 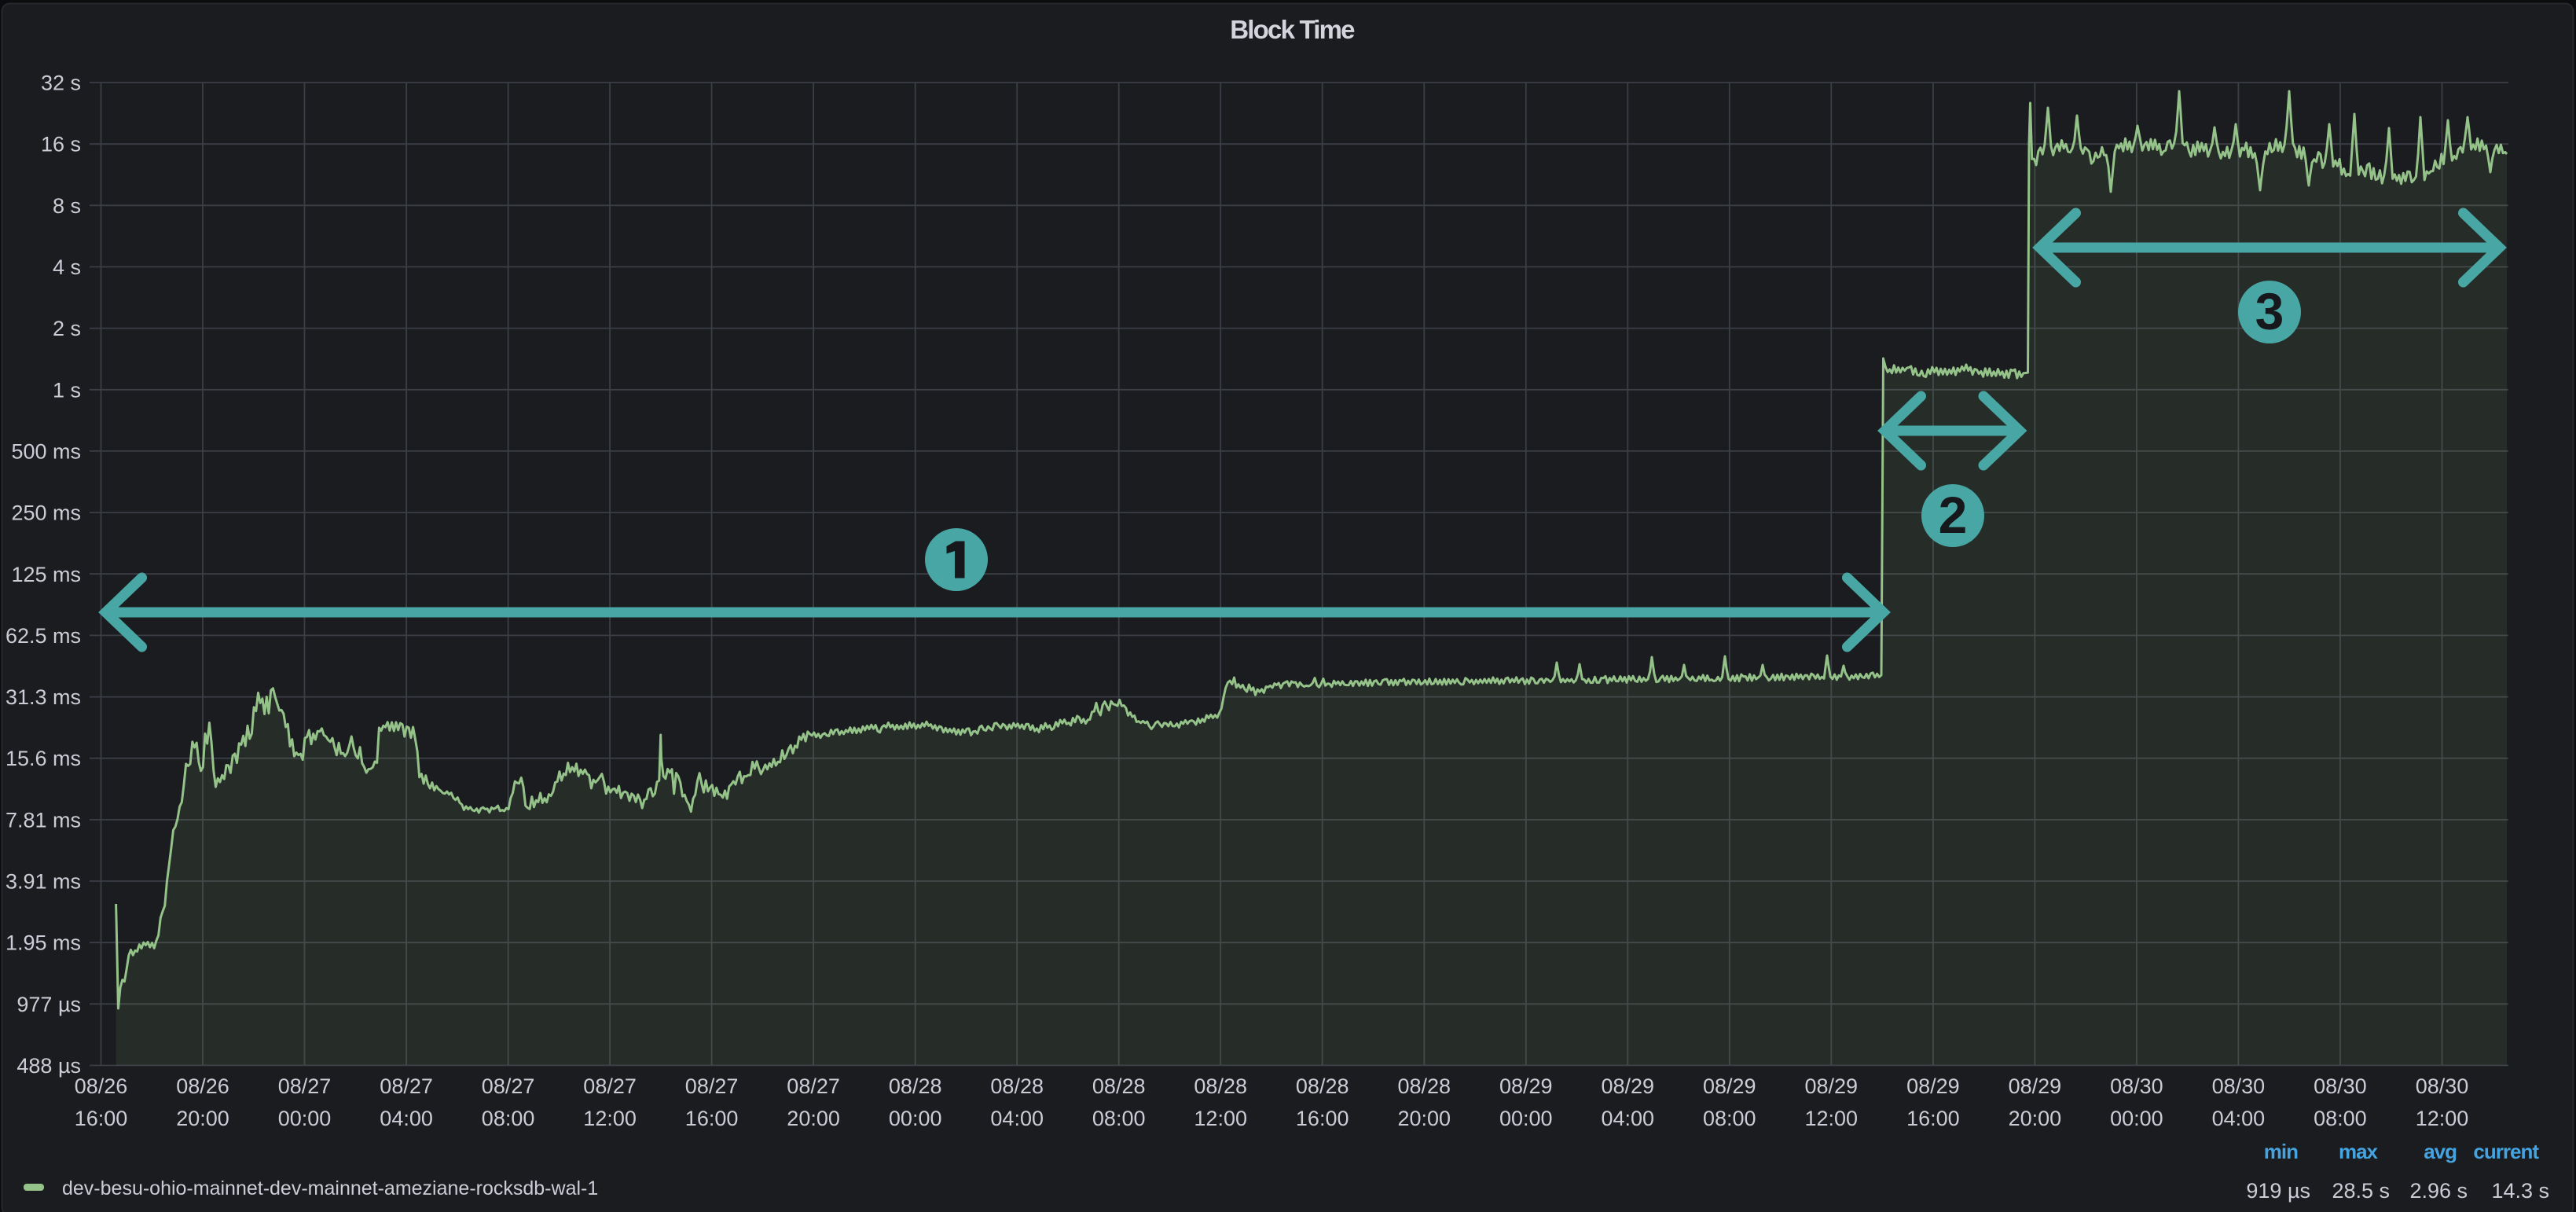 I want to click on svg-text: 1 s, so click(x=67, y=390).